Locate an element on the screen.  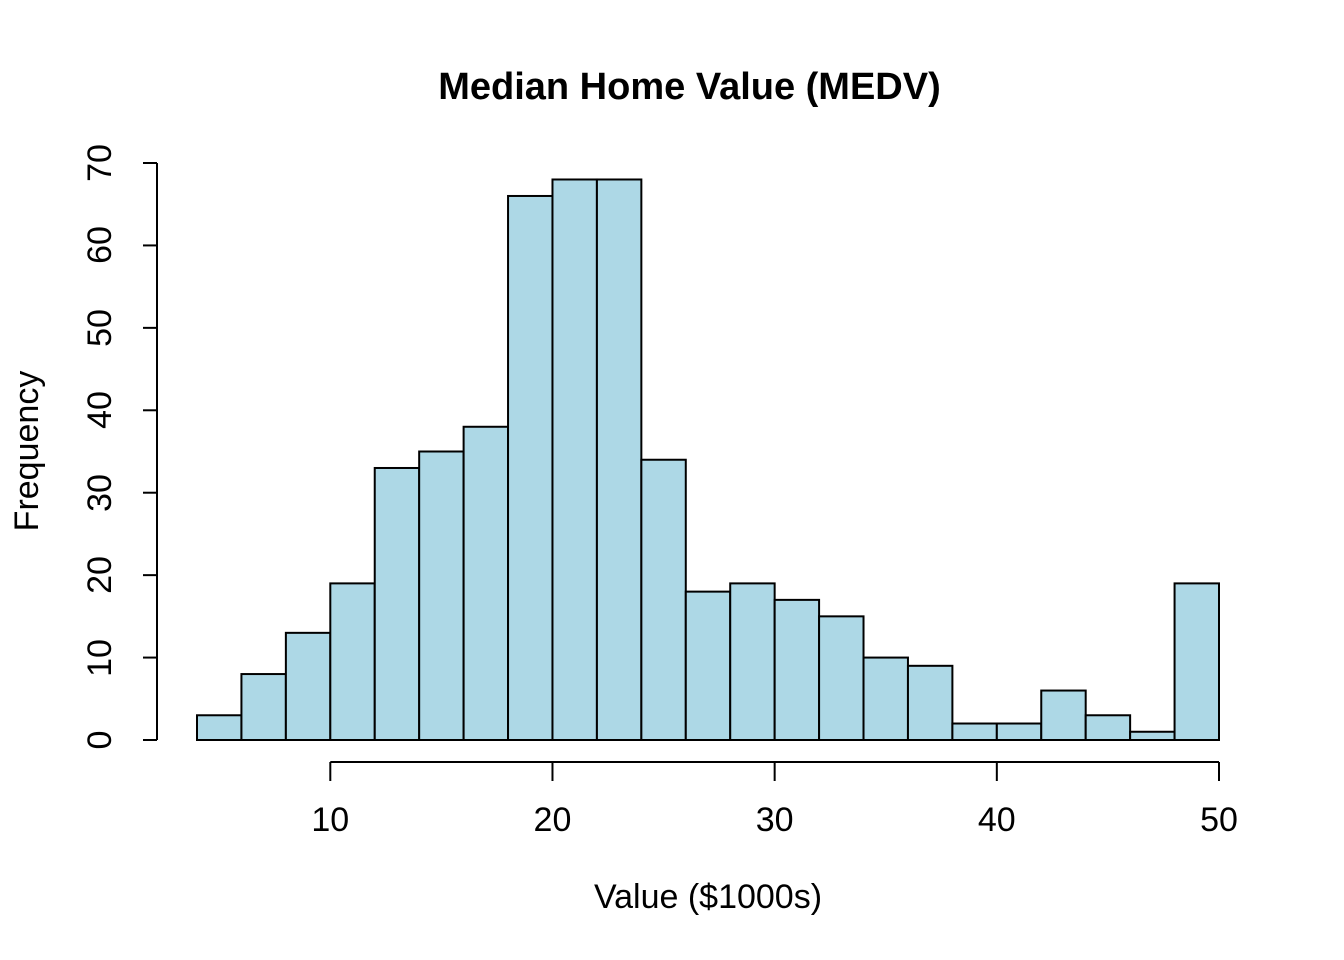
x-tick-label: 50 is located at coordinates (1219, 820).